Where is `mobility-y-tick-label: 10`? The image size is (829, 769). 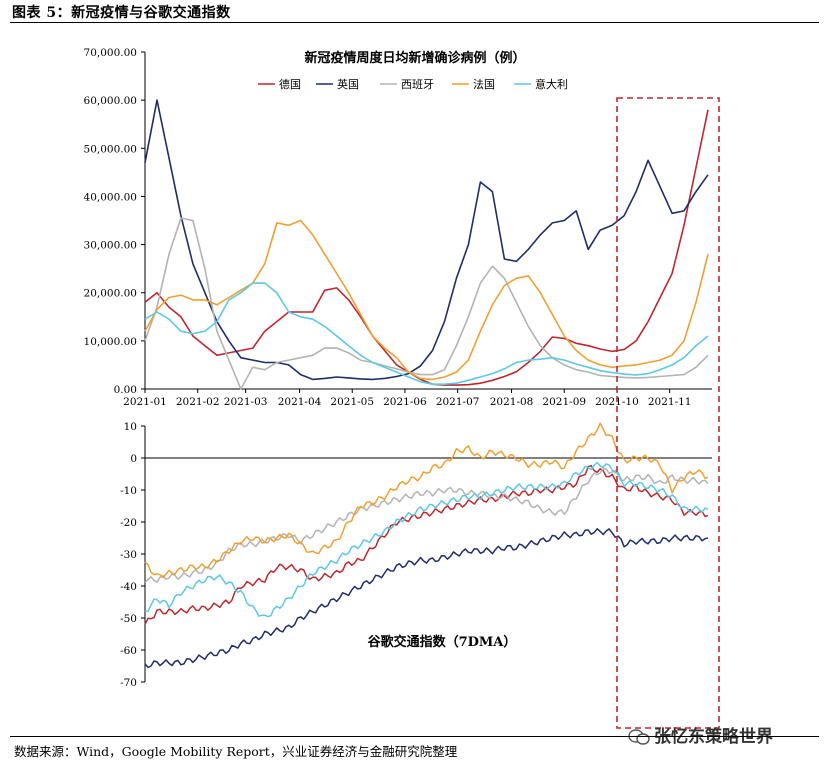 mobility-y-tick-label: 10 is located at coordinates (130, 427).